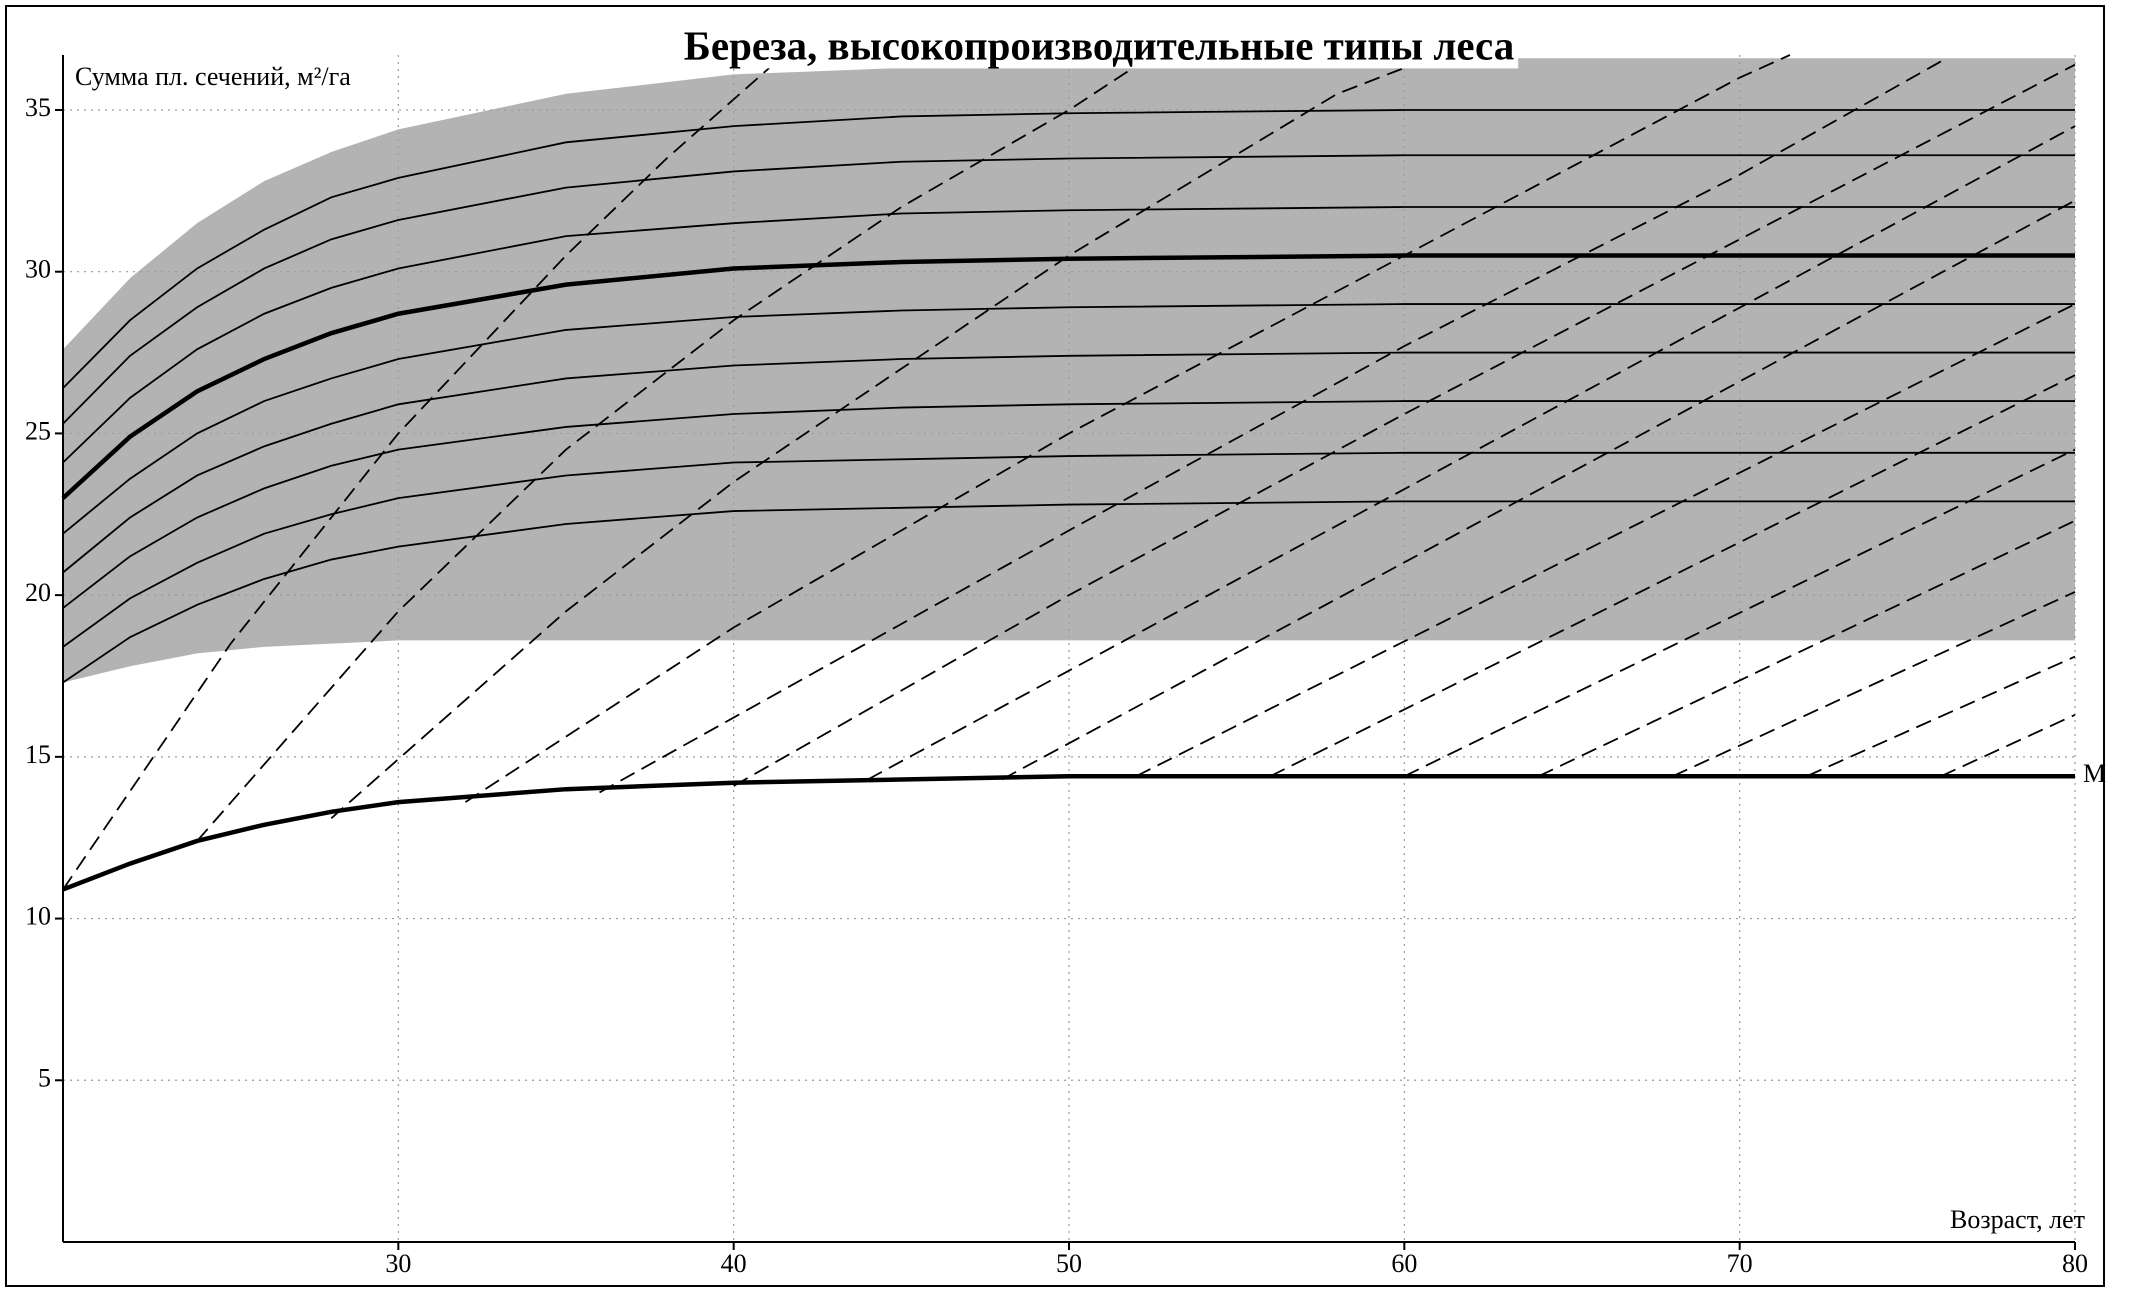  What do you see at coordinates (1404, 1263) in the screenshot?
I see `x-tick-label: 60` at bounding box center [1404, 1263].